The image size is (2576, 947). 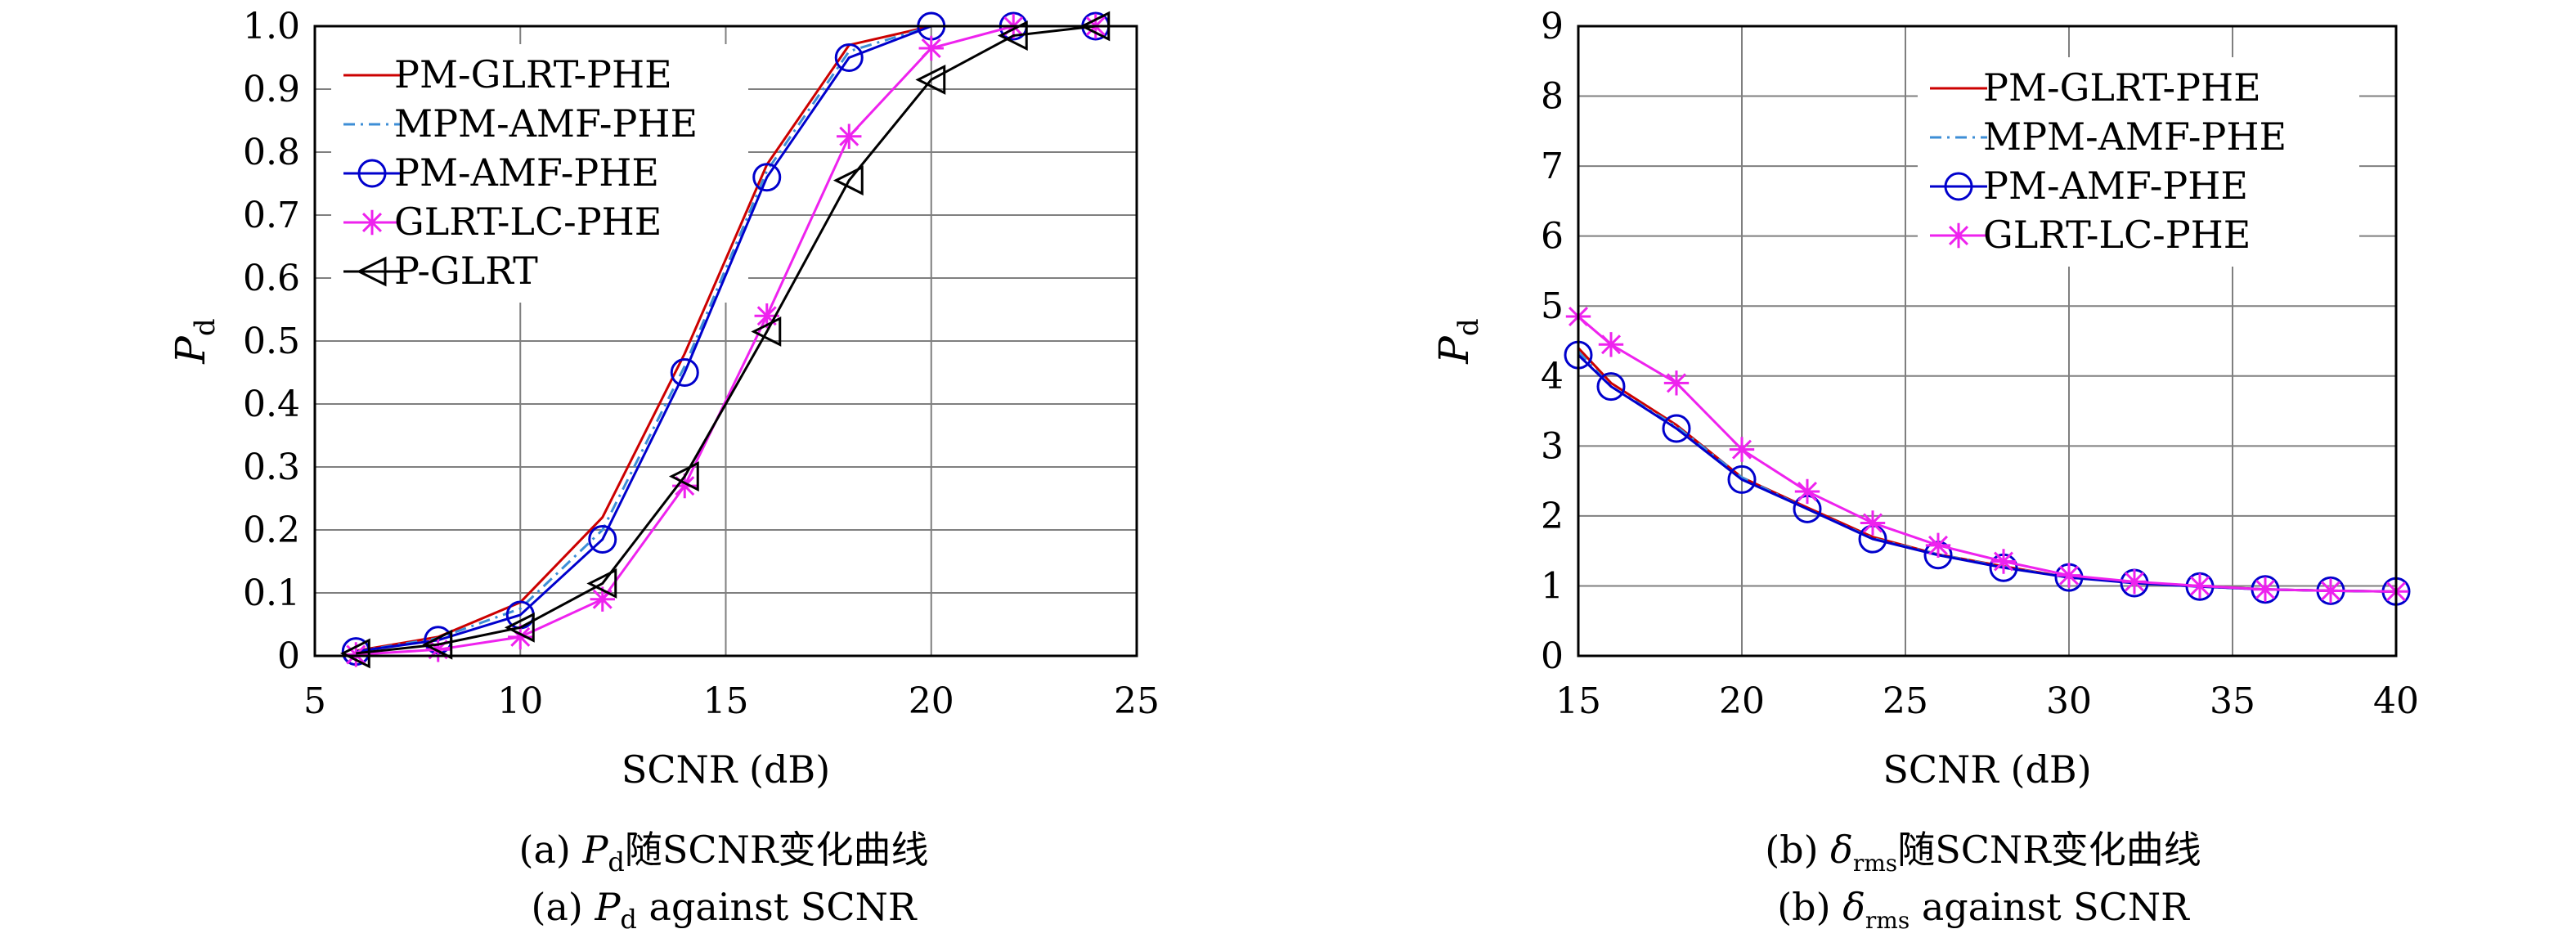 I want to click on legend-background, so click(x=2138, y=162).